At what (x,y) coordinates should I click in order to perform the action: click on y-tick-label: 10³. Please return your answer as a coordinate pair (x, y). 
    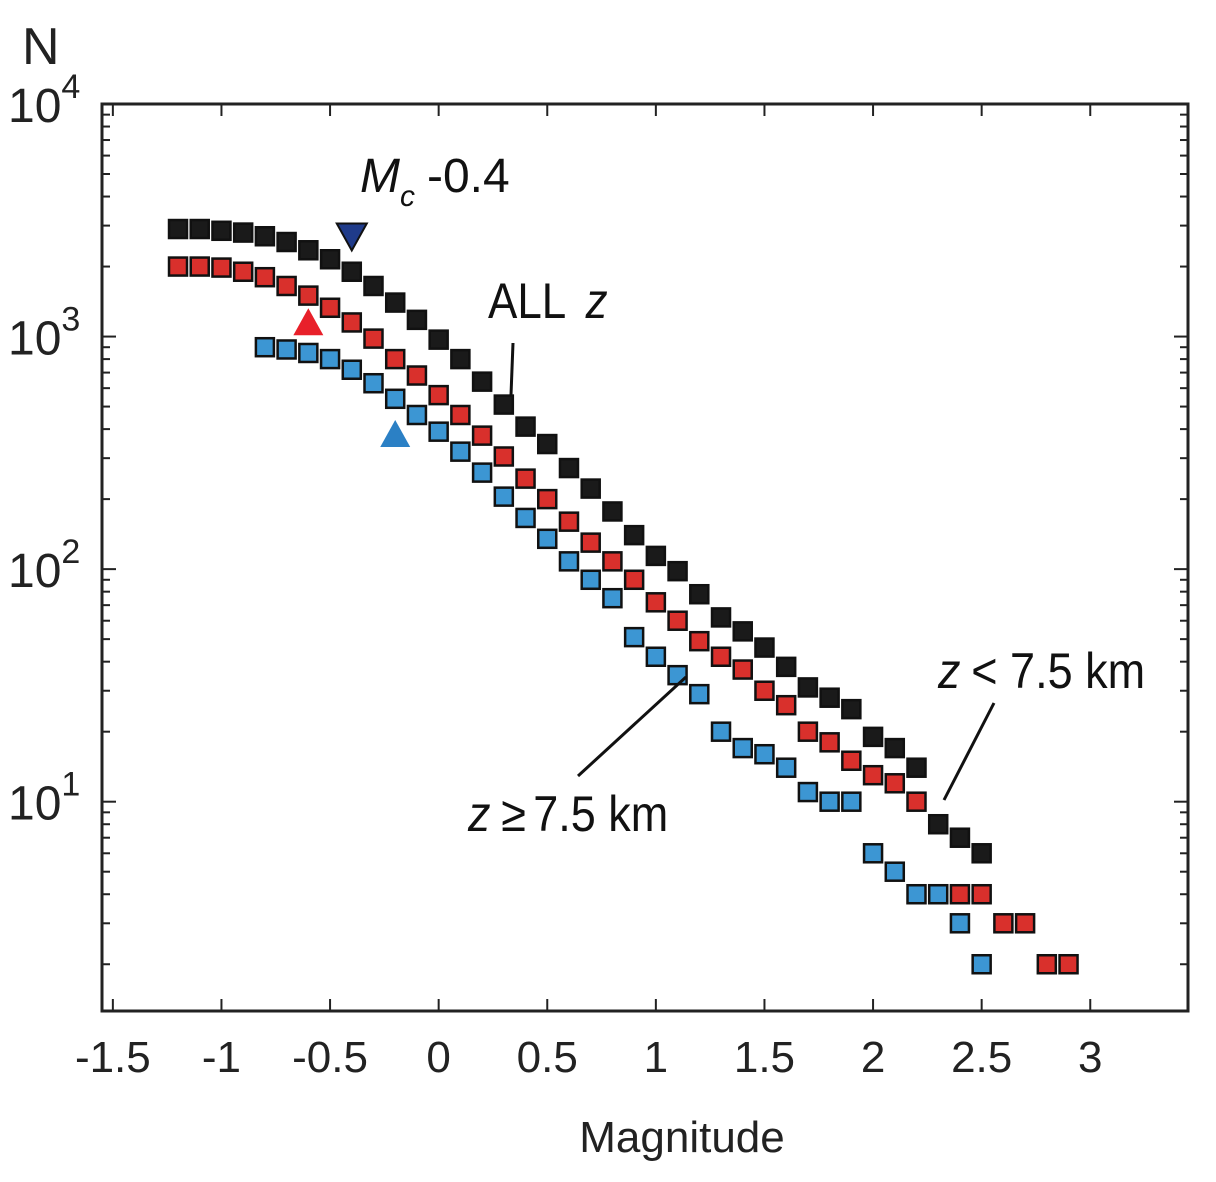
    Looking at the image, I should click on (44, 333).